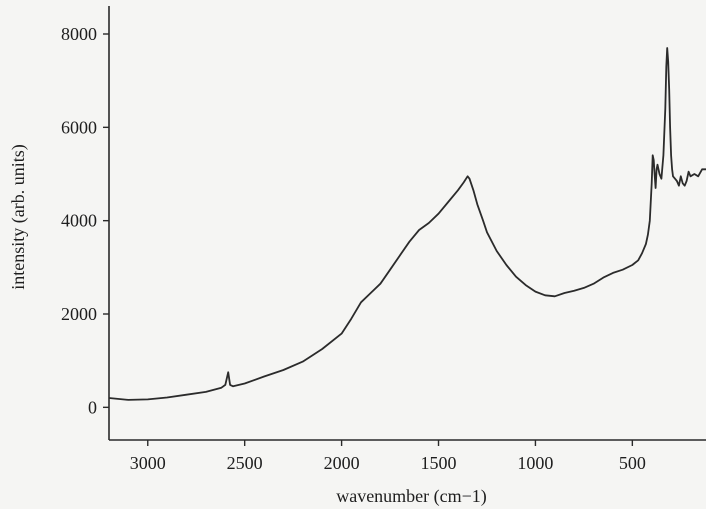 The image size is (706, 509). What do you see at coordinates (18, 216) in the screenshot?
I see `y-axis-title: intensity (arb. units)` at bounding box center [18, 216].